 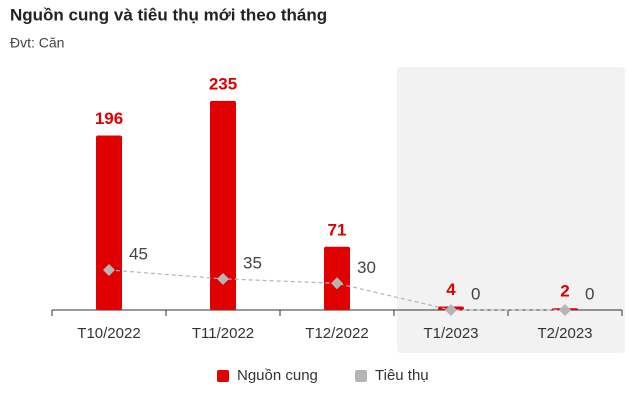 What do you see at coordinates (337, 229) in the screenshot?
I see `bar-value-label: 71` at bounding box center [337, 229].